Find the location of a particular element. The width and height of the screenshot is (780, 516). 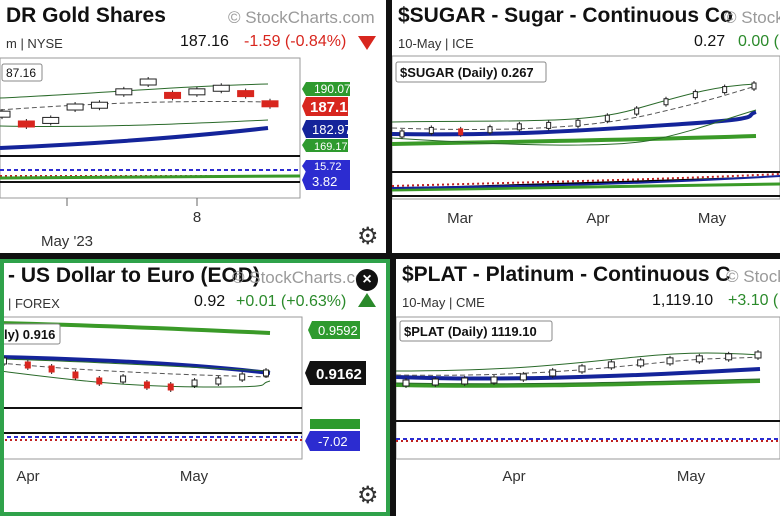

x-tick-label: May is located at coordinates (691, 476).